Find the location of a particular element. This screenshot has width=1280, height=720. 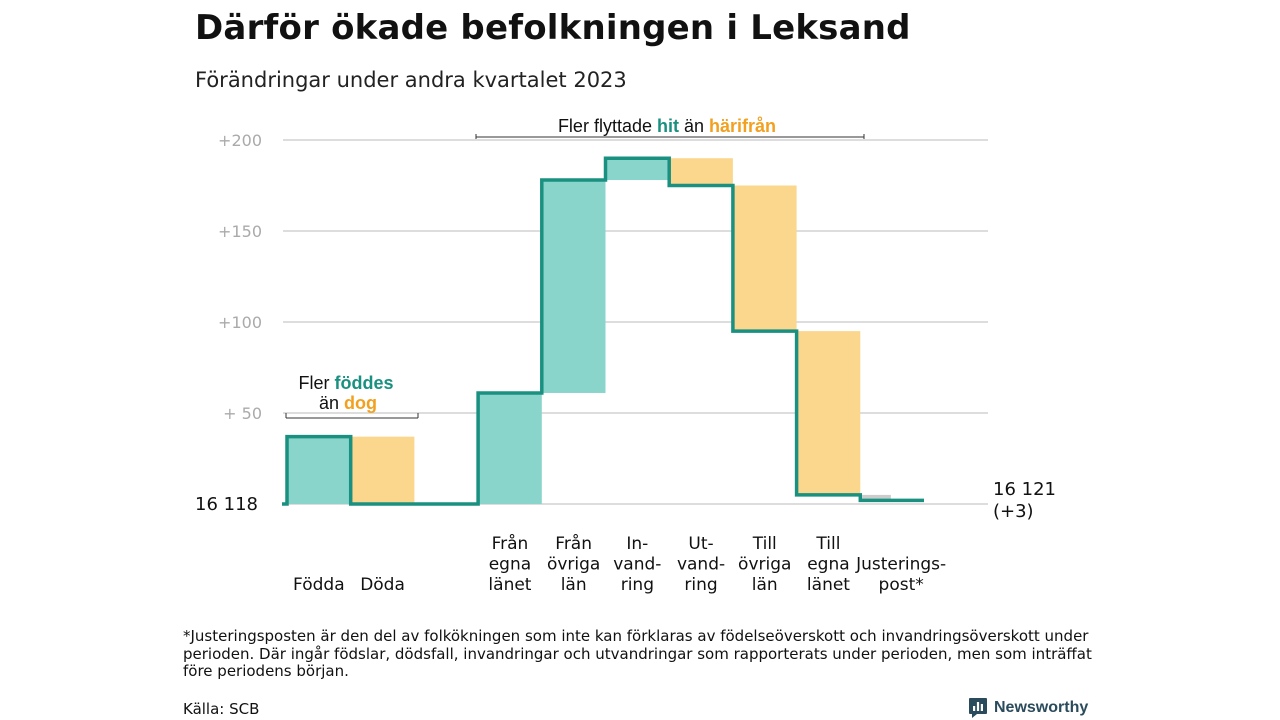

annotation-births-line-1-part-0: Fler is located at coordinates (316, 383).